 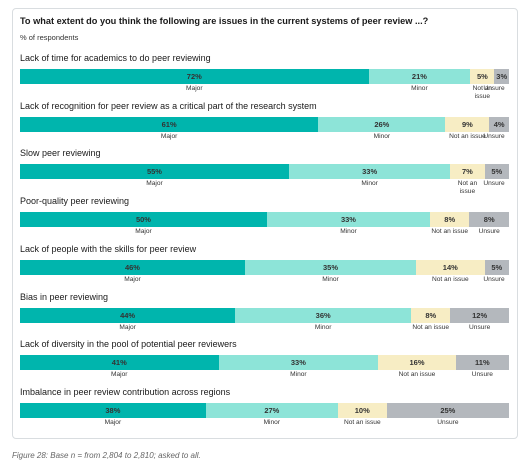 What do you see at coordinates (447, 410) in the screenshot?
I see `bar-segment-unsure: 25%` at bounding box center [447, 410].